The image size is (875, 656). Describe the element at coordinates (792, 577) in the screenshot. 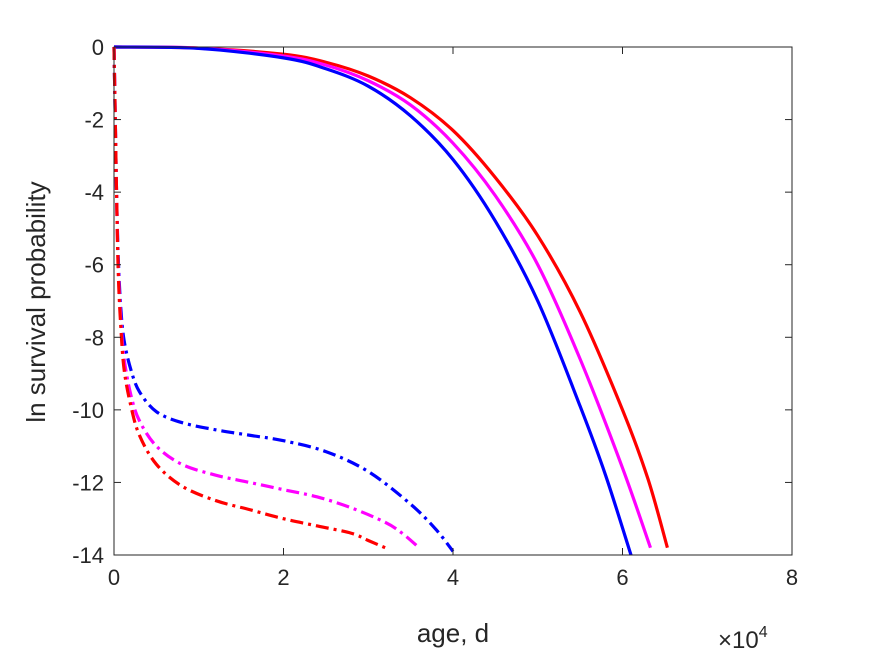

I see `x-tick-label: 8` at that location.